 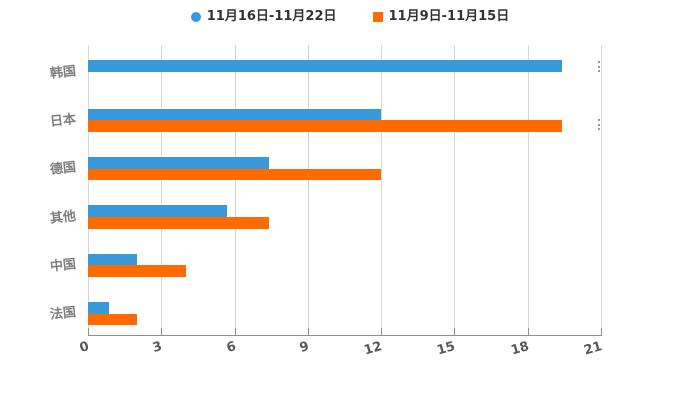 I want to click on bar-日本-s0, so click(x=235, y=114).